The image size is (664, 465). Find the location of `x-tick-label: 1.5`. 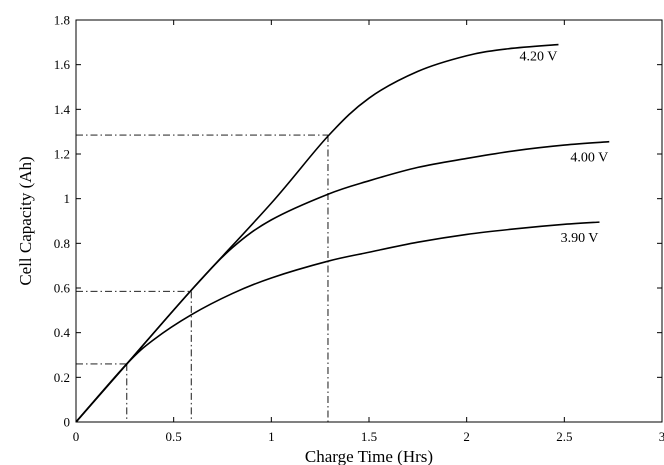

x-tick-label: 1.5 is located at coordinates (369, 436).